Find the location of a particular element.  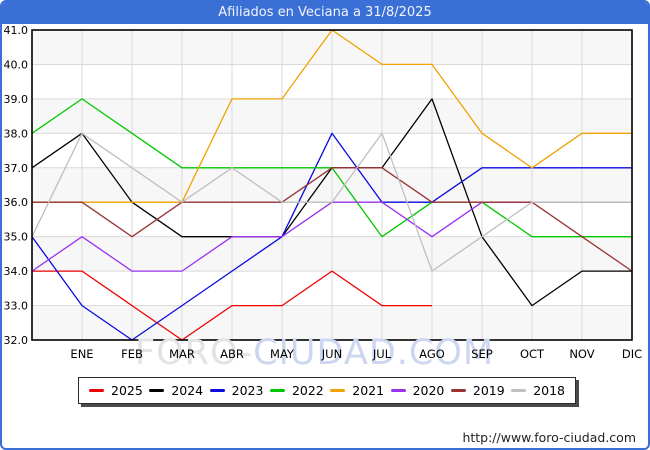

legend-dash-2022 is located at coordinates (277, 390).